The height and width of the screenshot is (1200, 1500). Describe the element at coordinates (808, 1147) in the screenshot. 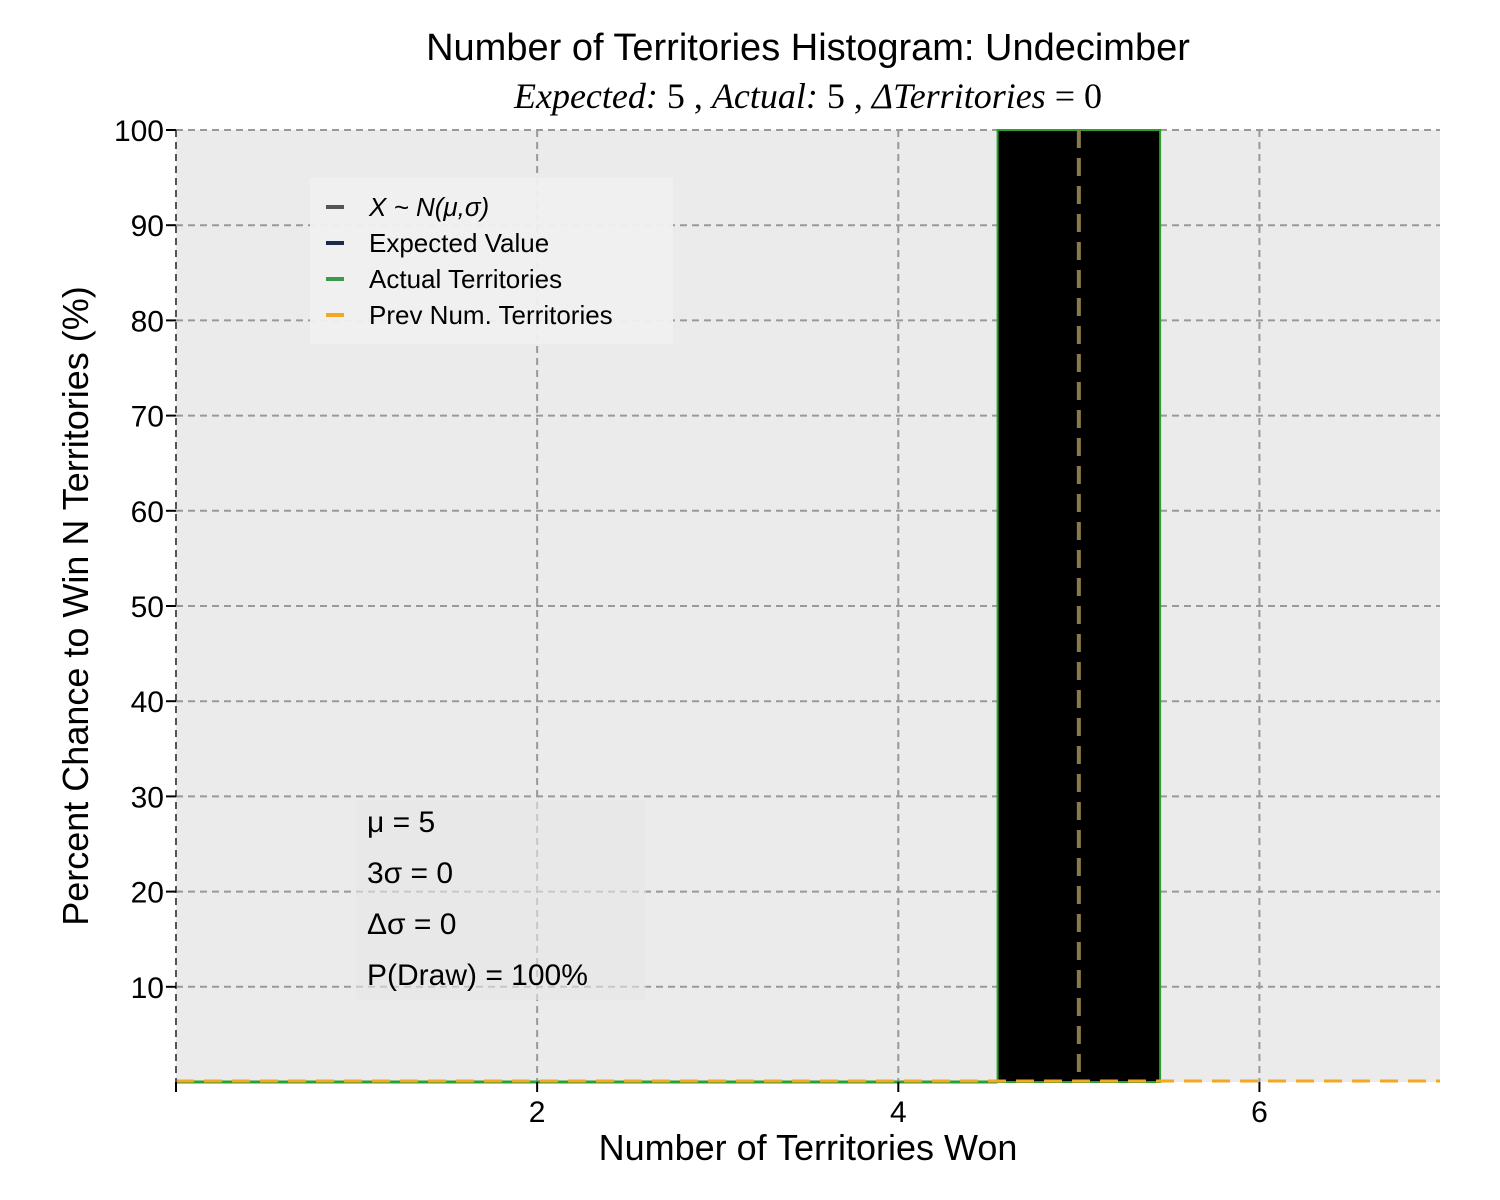

I see `x-axis-label: Number of Territories Won` at that location.